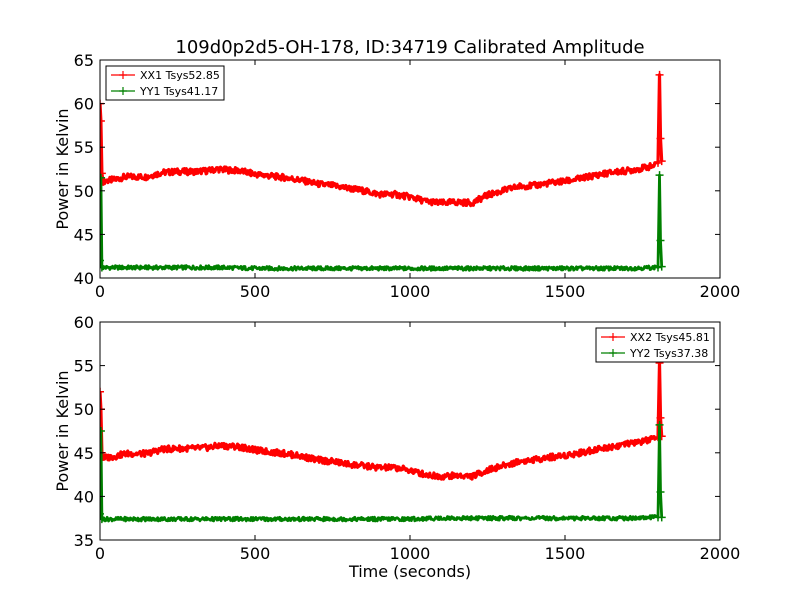 This screenshot has height=604, width=800. I want to click on legend-label: YY1 Tsys41.17, so click(178, 91).